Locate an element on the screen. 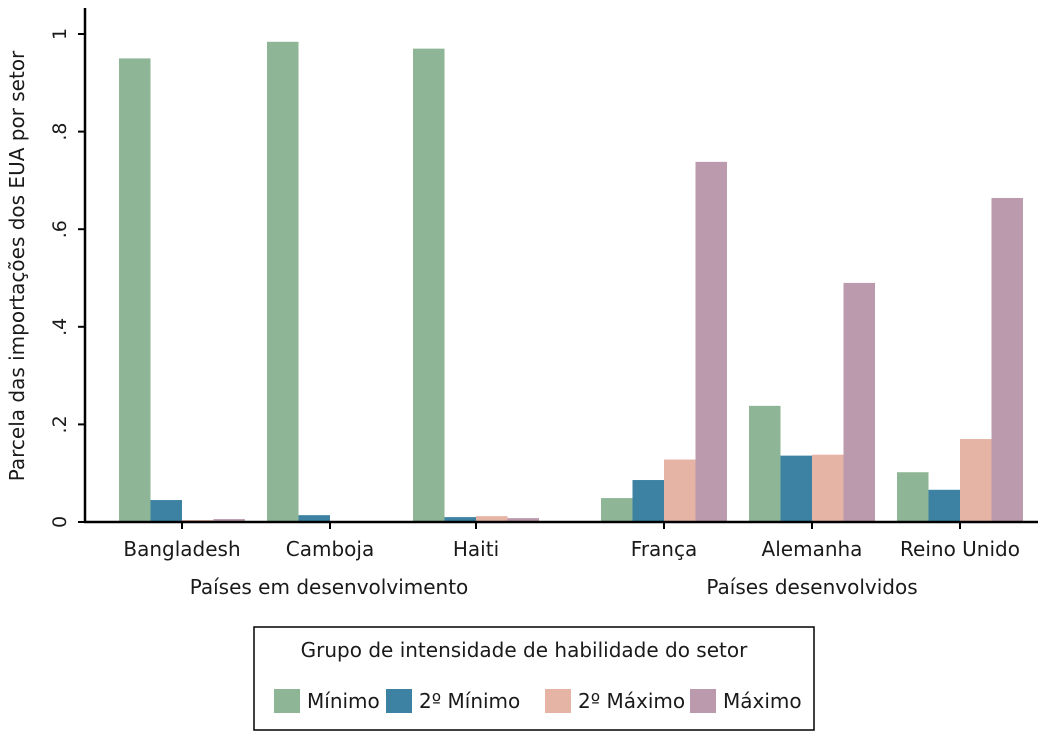  group-label: Países em desenvolvimento is located at coordinates (329, 587).